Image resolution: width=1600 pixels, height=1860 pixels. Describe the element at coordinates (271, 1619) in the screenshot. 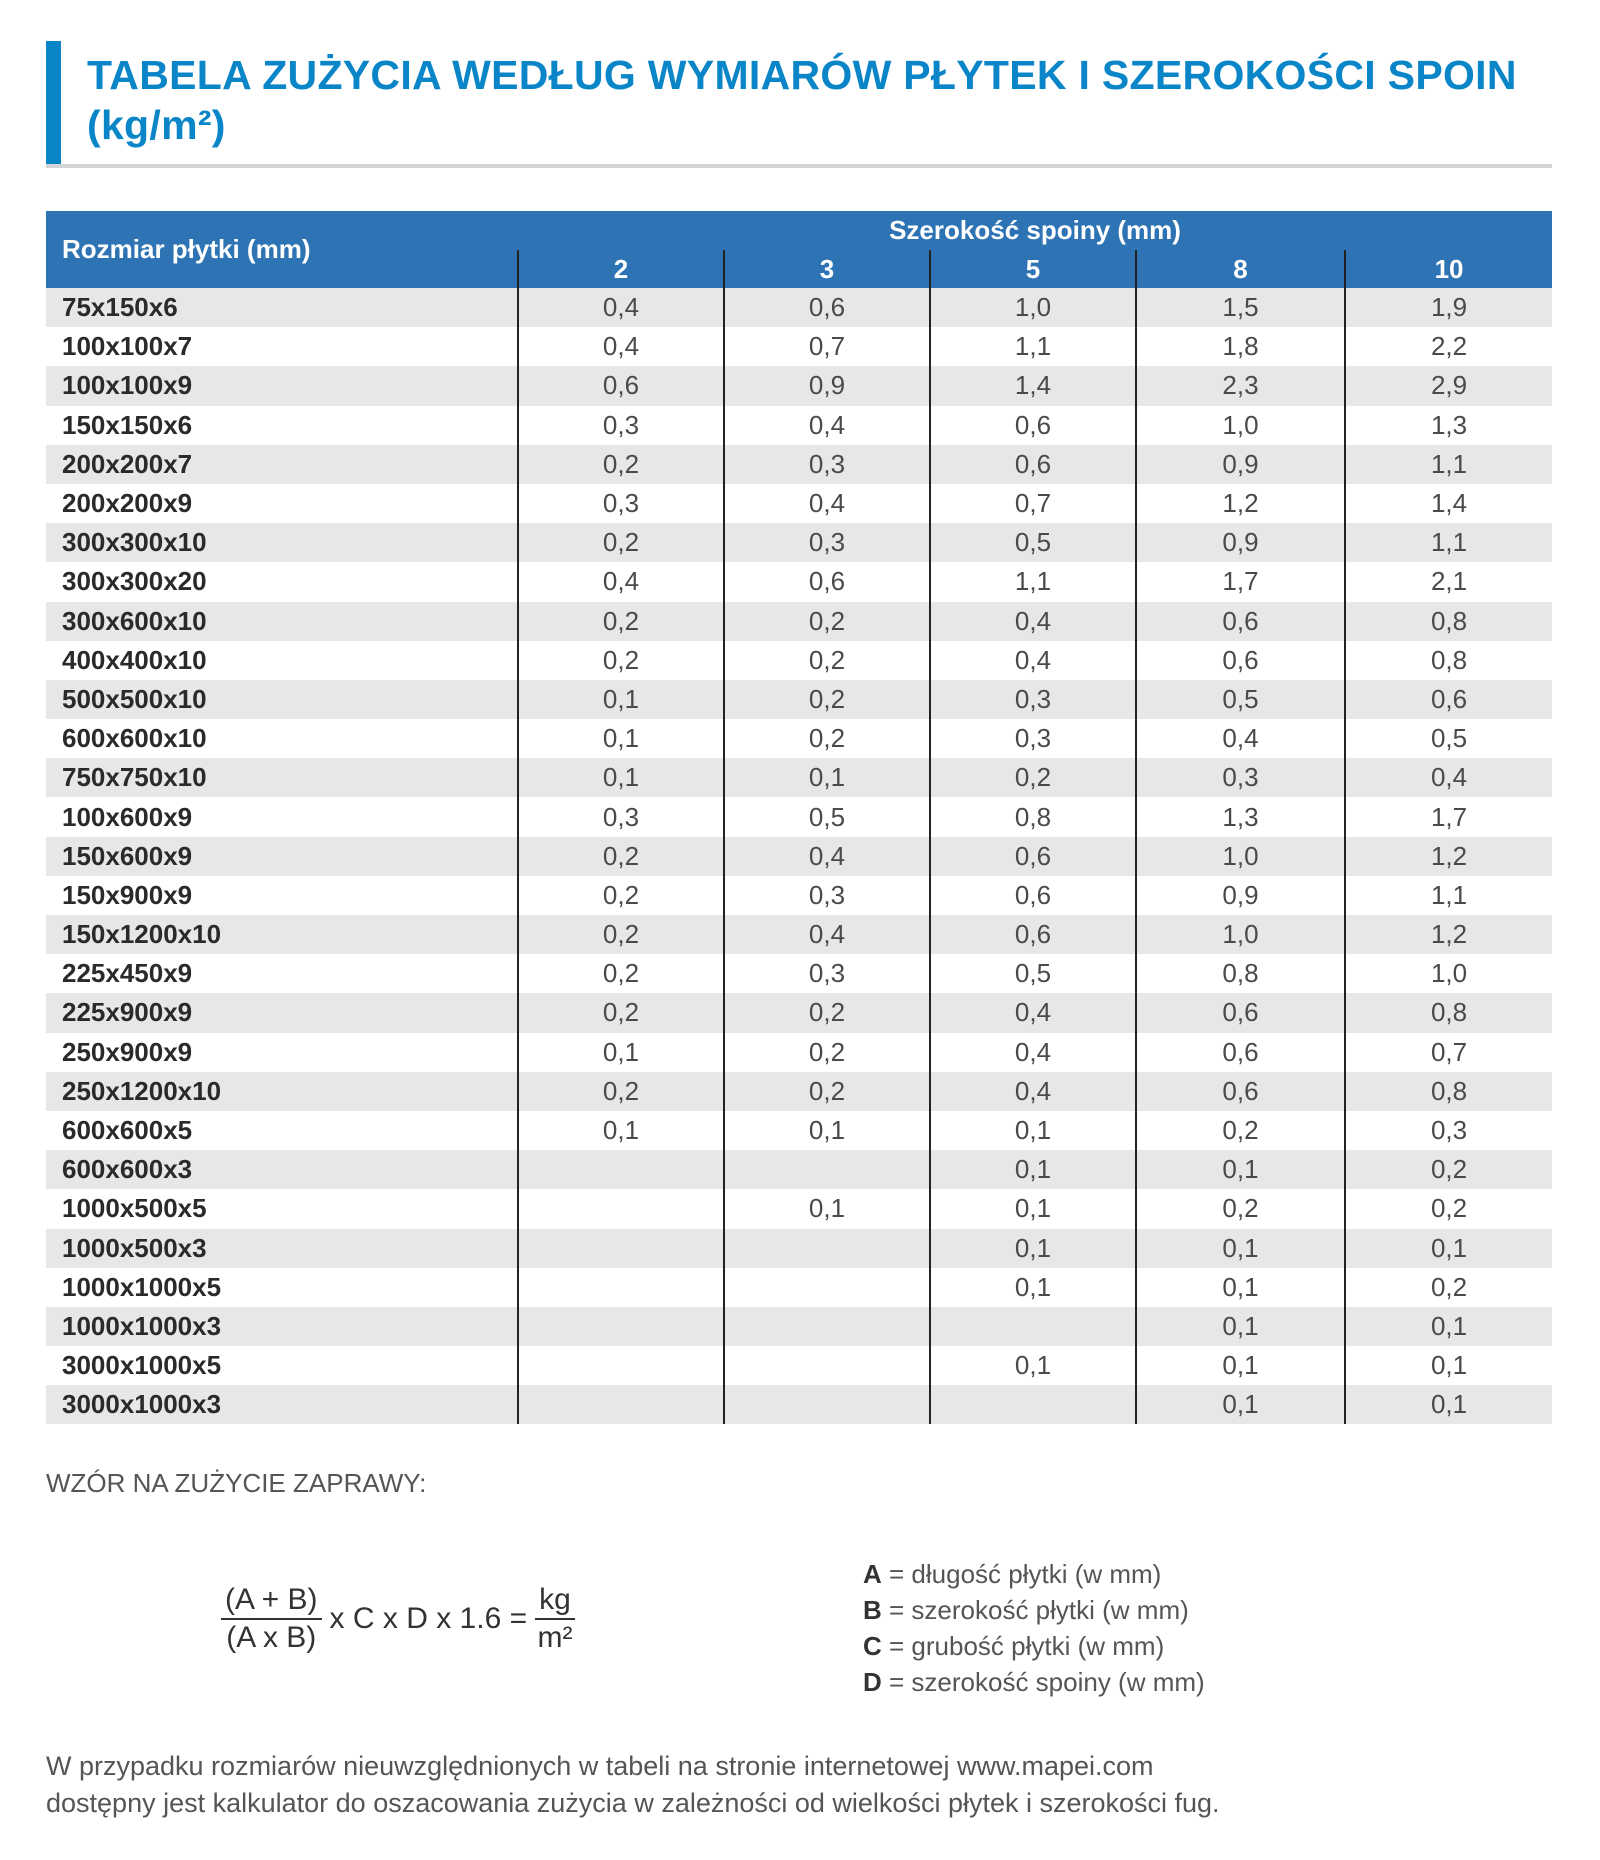

I see `formula-fraction: (A + B) (A x B)` at that location.